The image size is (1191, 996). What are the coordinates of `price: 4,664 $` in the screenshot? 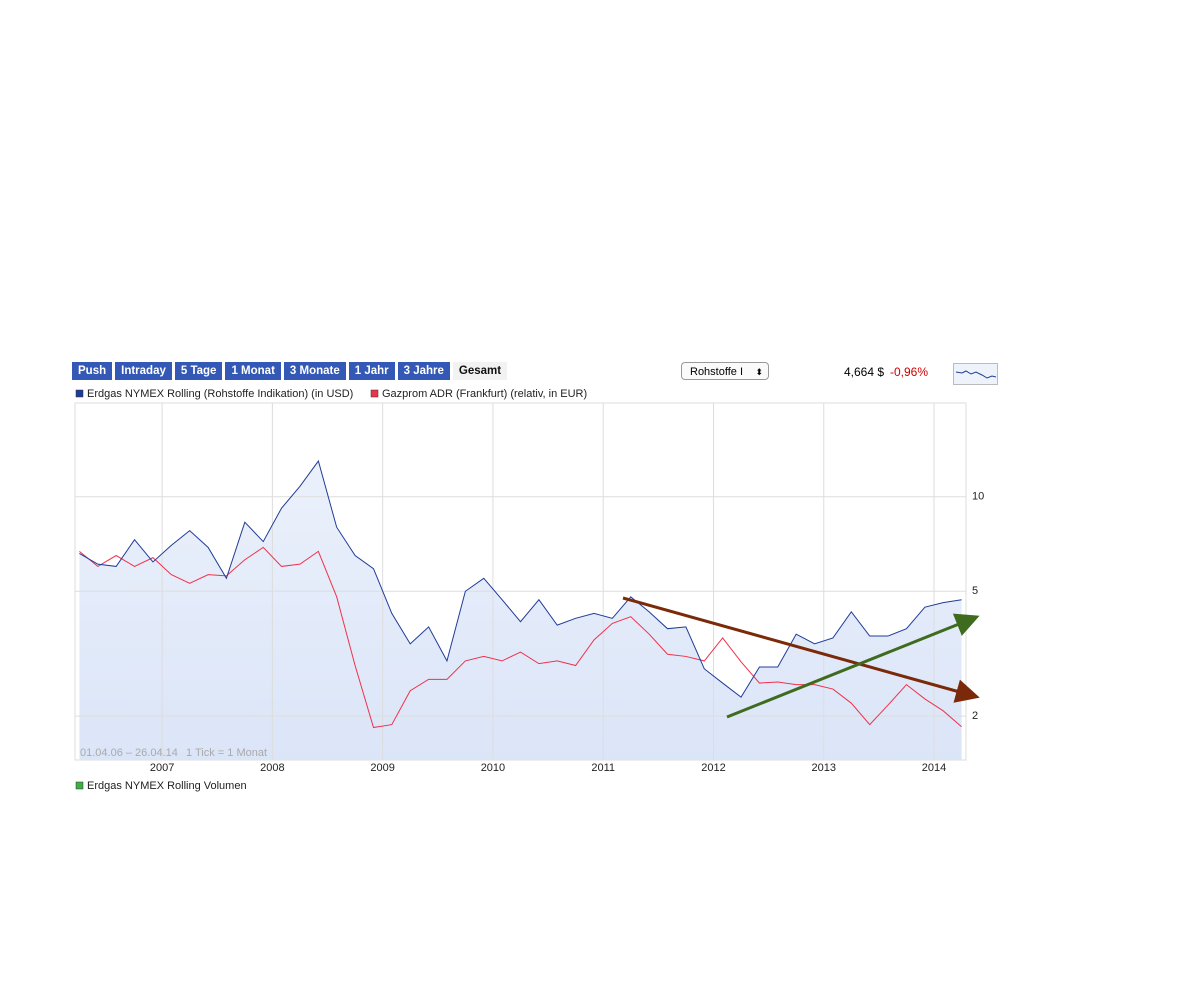 It's located at (864, 372).